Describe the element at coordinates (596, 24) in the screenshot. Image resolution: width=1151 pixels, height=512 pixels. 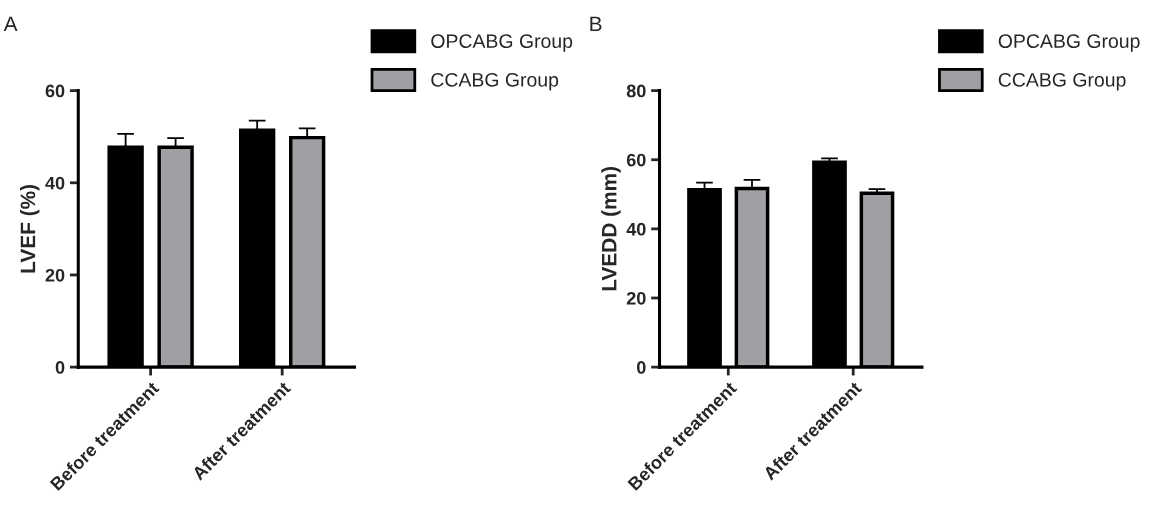
I see `chart-title: B` at that location.